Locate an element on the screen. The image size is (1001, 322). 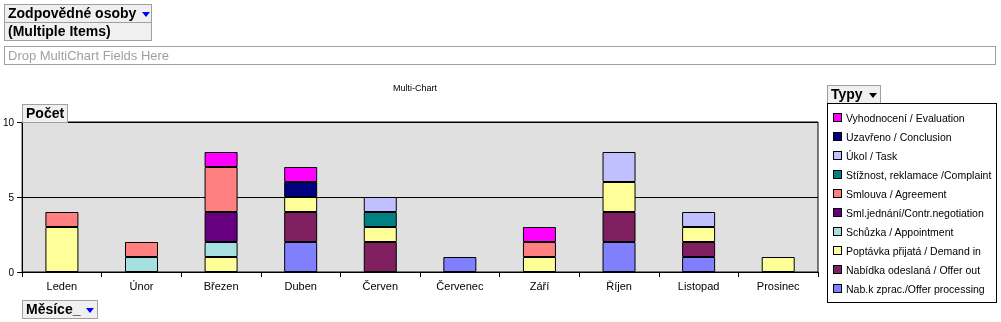
x-tick-label: Únor is located at coordinates (141, 285).